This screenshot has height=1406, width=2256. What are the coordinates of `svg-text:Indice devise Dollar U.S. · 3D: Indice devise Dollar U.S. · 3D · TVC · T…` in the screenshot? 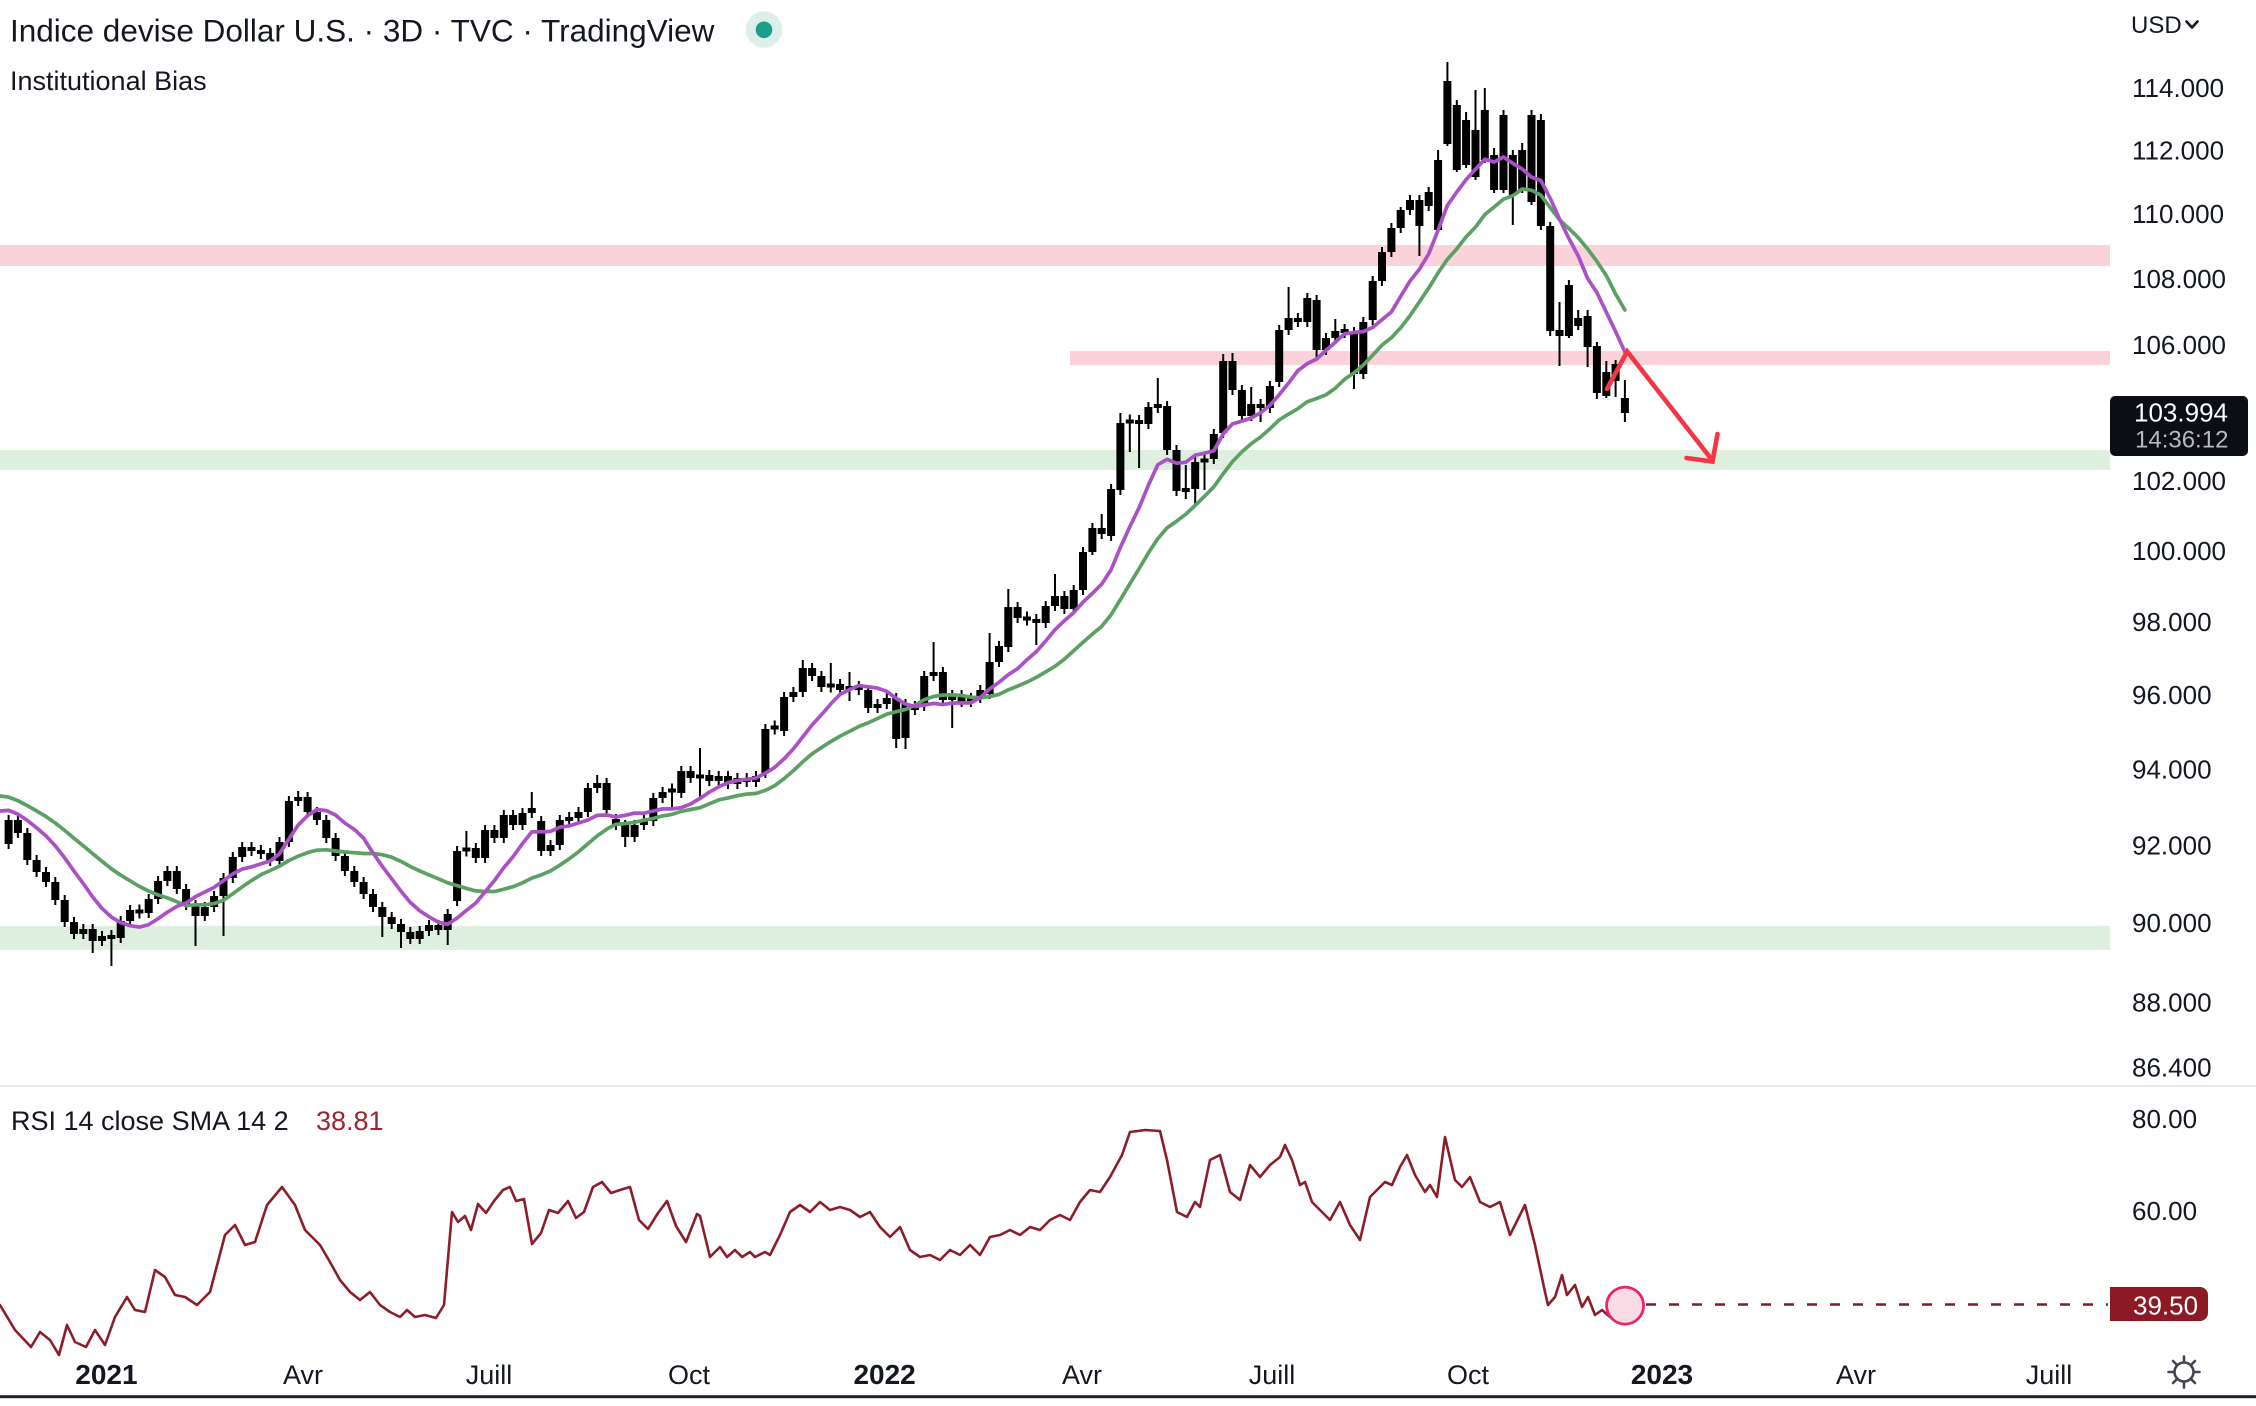 It's located at (362, 31).